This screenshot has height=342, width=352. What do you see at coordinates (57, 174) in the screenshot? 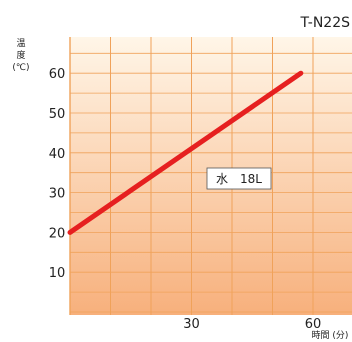
I see `y-tick-labels: 10 20 30 40 50 60` at bounding box center [57, 174].